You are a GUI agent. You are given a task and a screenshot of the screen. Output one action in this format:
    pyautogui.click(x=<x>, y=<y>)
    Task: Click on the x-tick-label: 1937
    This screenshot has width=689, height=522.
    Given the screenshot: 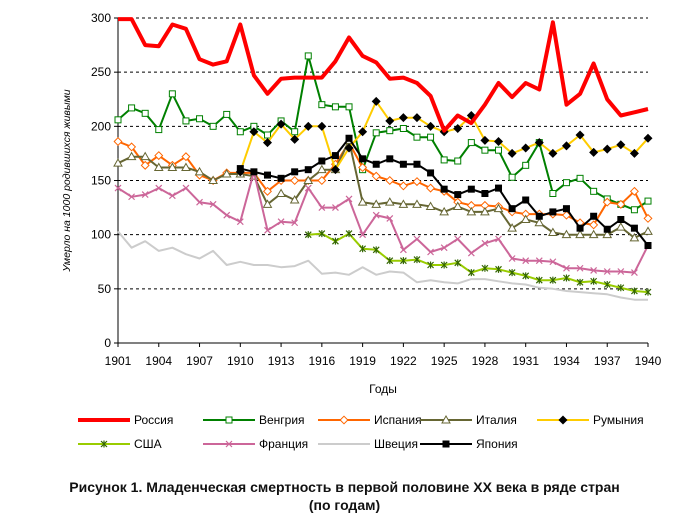 What is the action you would take?
    pyautogui.click(x=607, y=361)
    